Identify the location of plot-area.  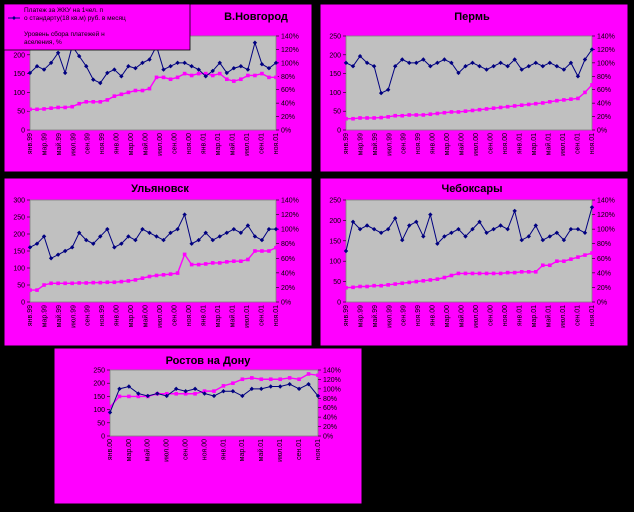
(469, 83).